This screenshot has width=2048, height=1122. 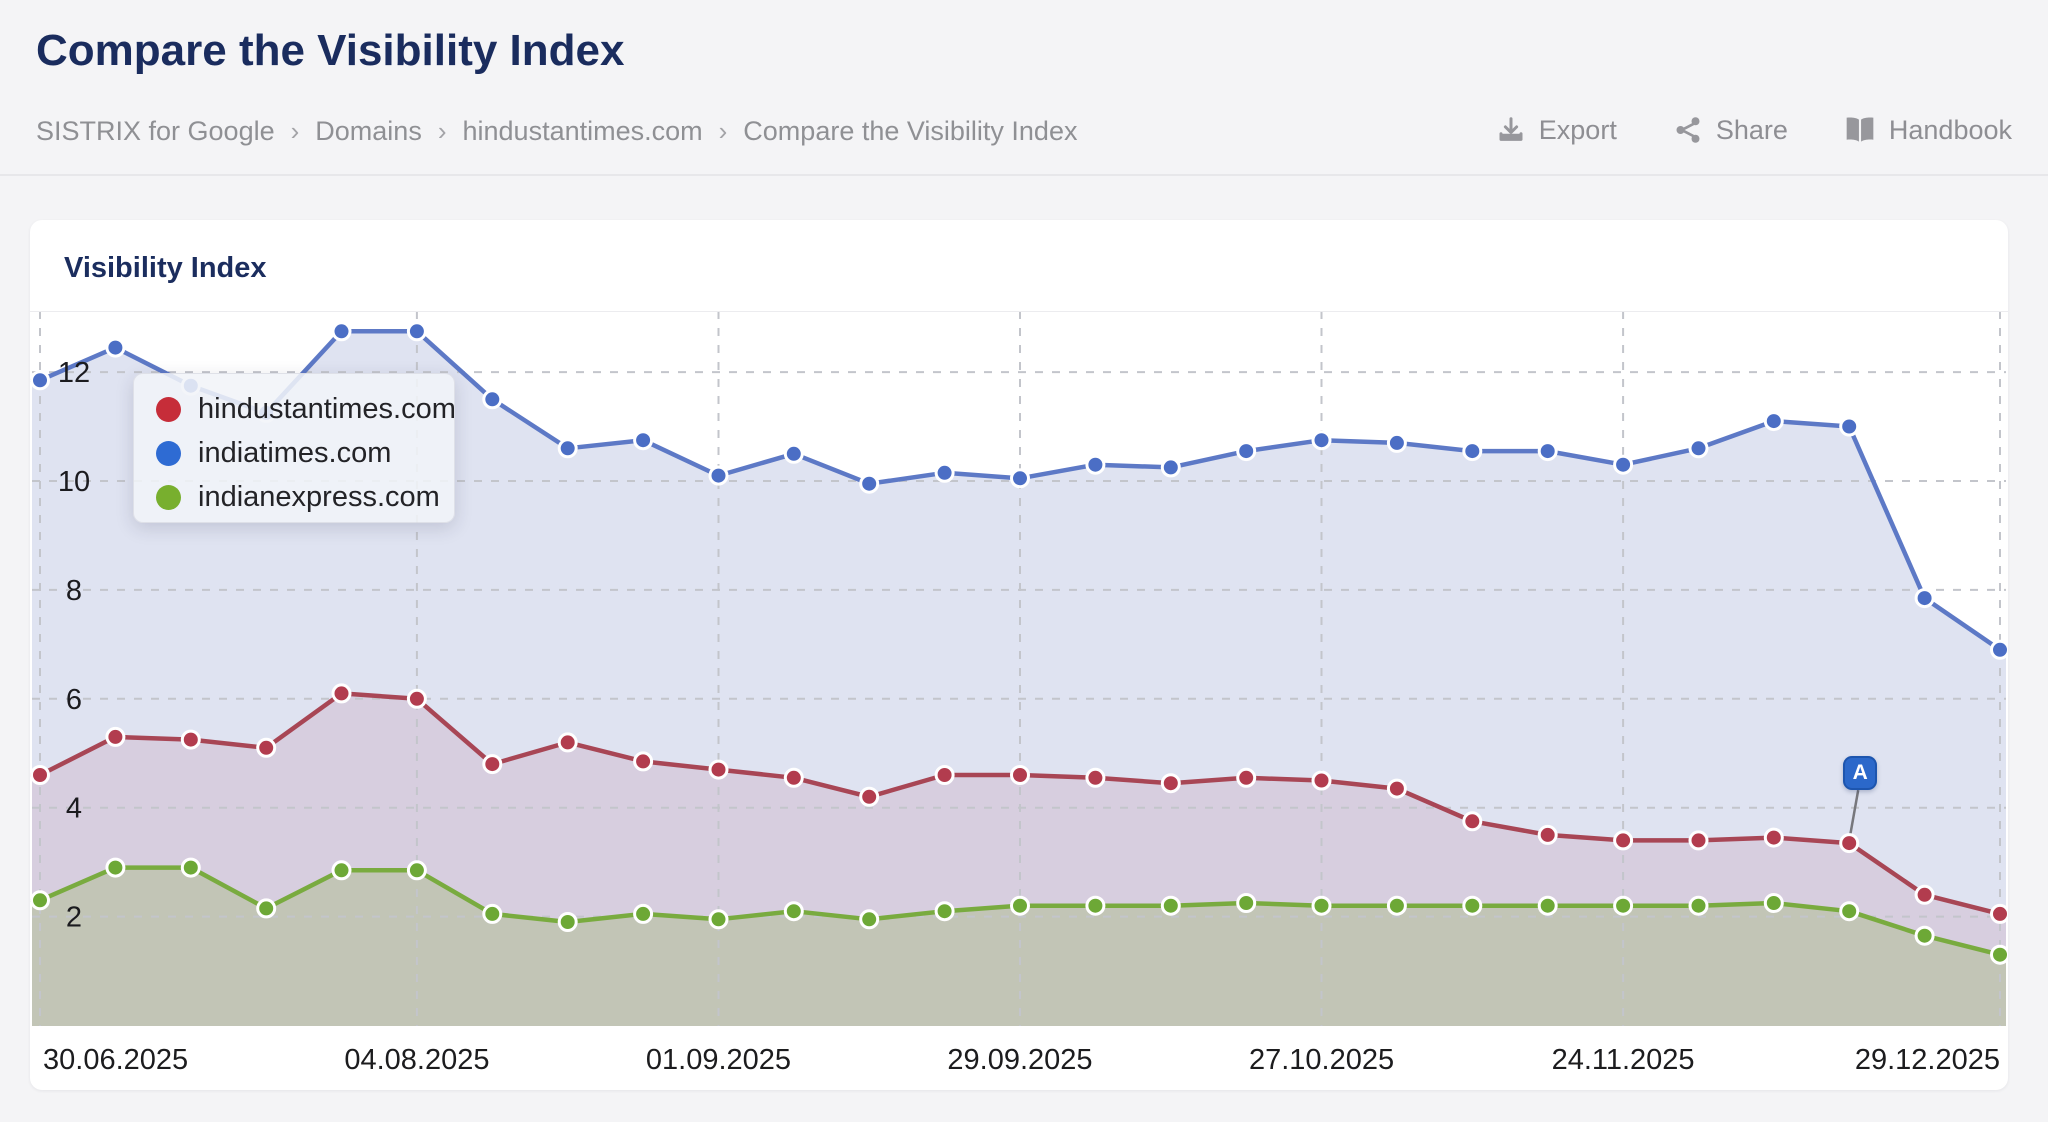 What do you see at coordinates (1547, 834) in the screenshot?
I see `data-point-hindustantimes.com-20` at bounding box center [1547, 834].